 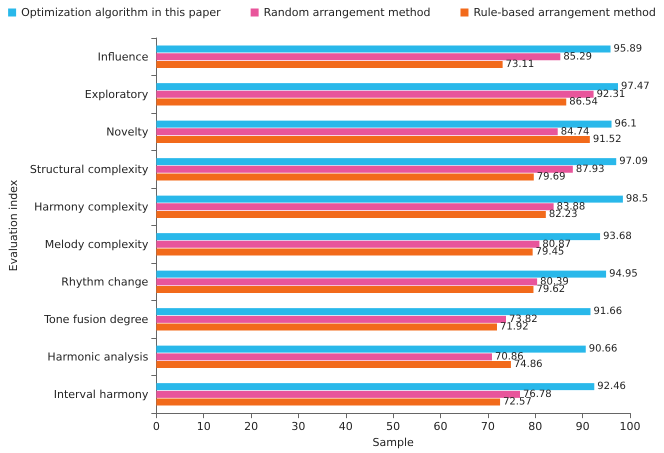 What do you see at coordinates (345, 427) in the screenshot?
I see `x-tick-label: 40` at bounding box center [345, 427].